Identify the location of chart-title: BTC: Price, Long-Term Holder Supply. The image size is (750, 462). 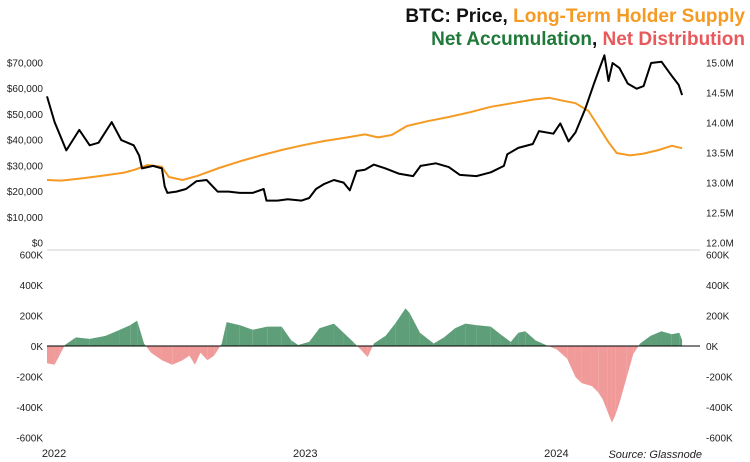
(575, 16).